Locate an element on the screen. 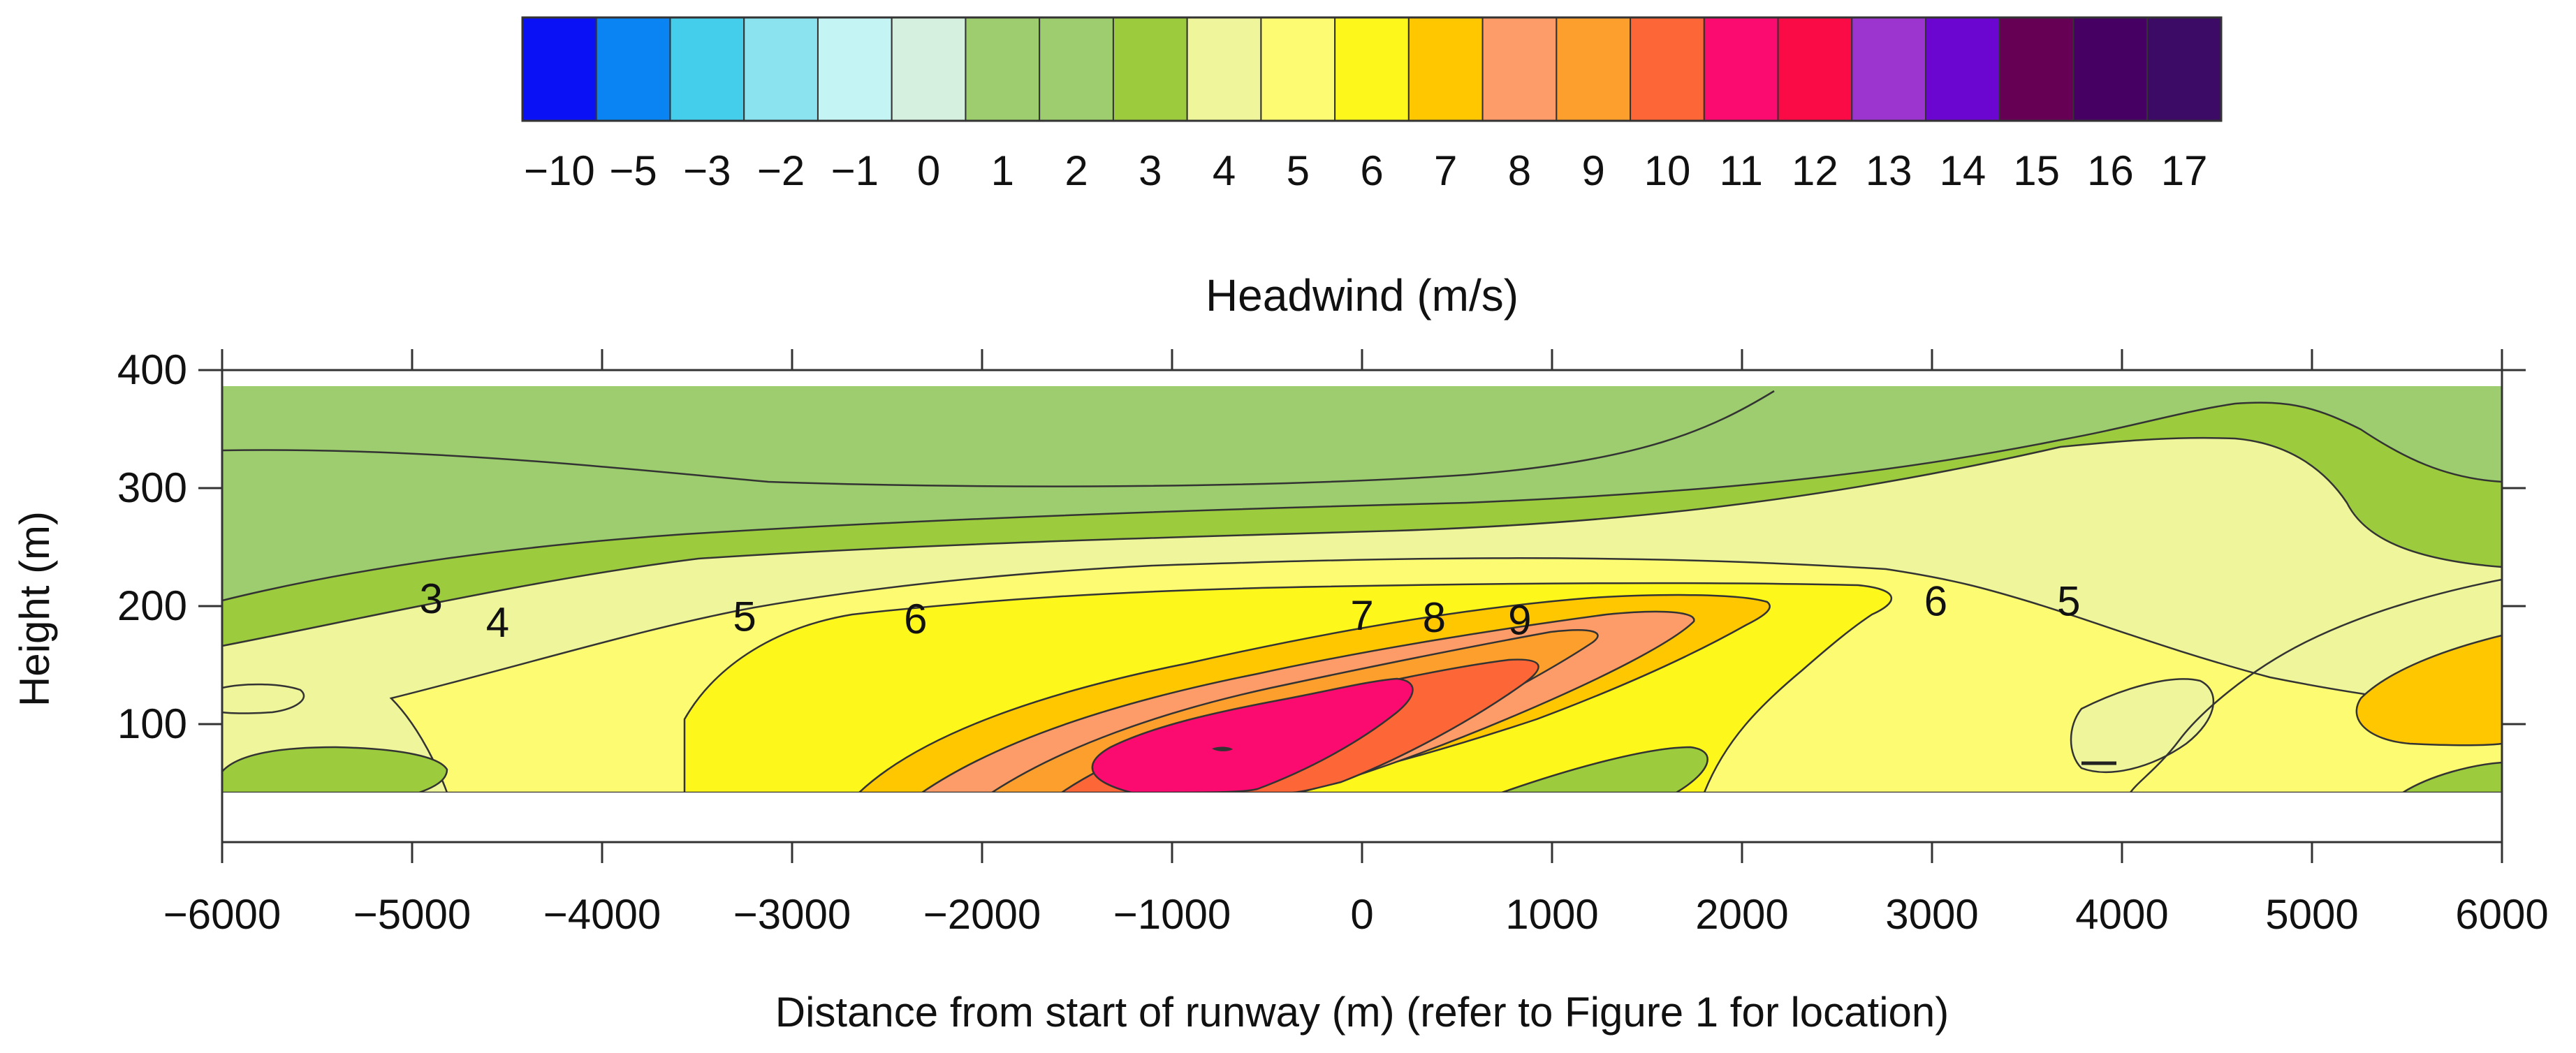  contour-line-2-upper is located at coordinates (998, 438).